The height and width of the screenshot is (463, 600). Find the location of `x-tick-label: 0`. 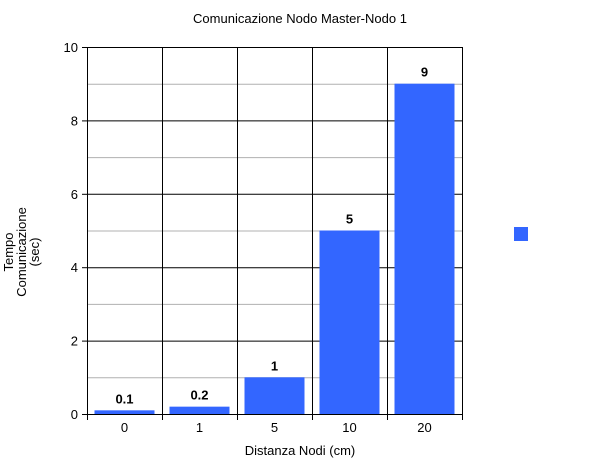

x-tick-label: 0 is located at coordinates (124, 427).